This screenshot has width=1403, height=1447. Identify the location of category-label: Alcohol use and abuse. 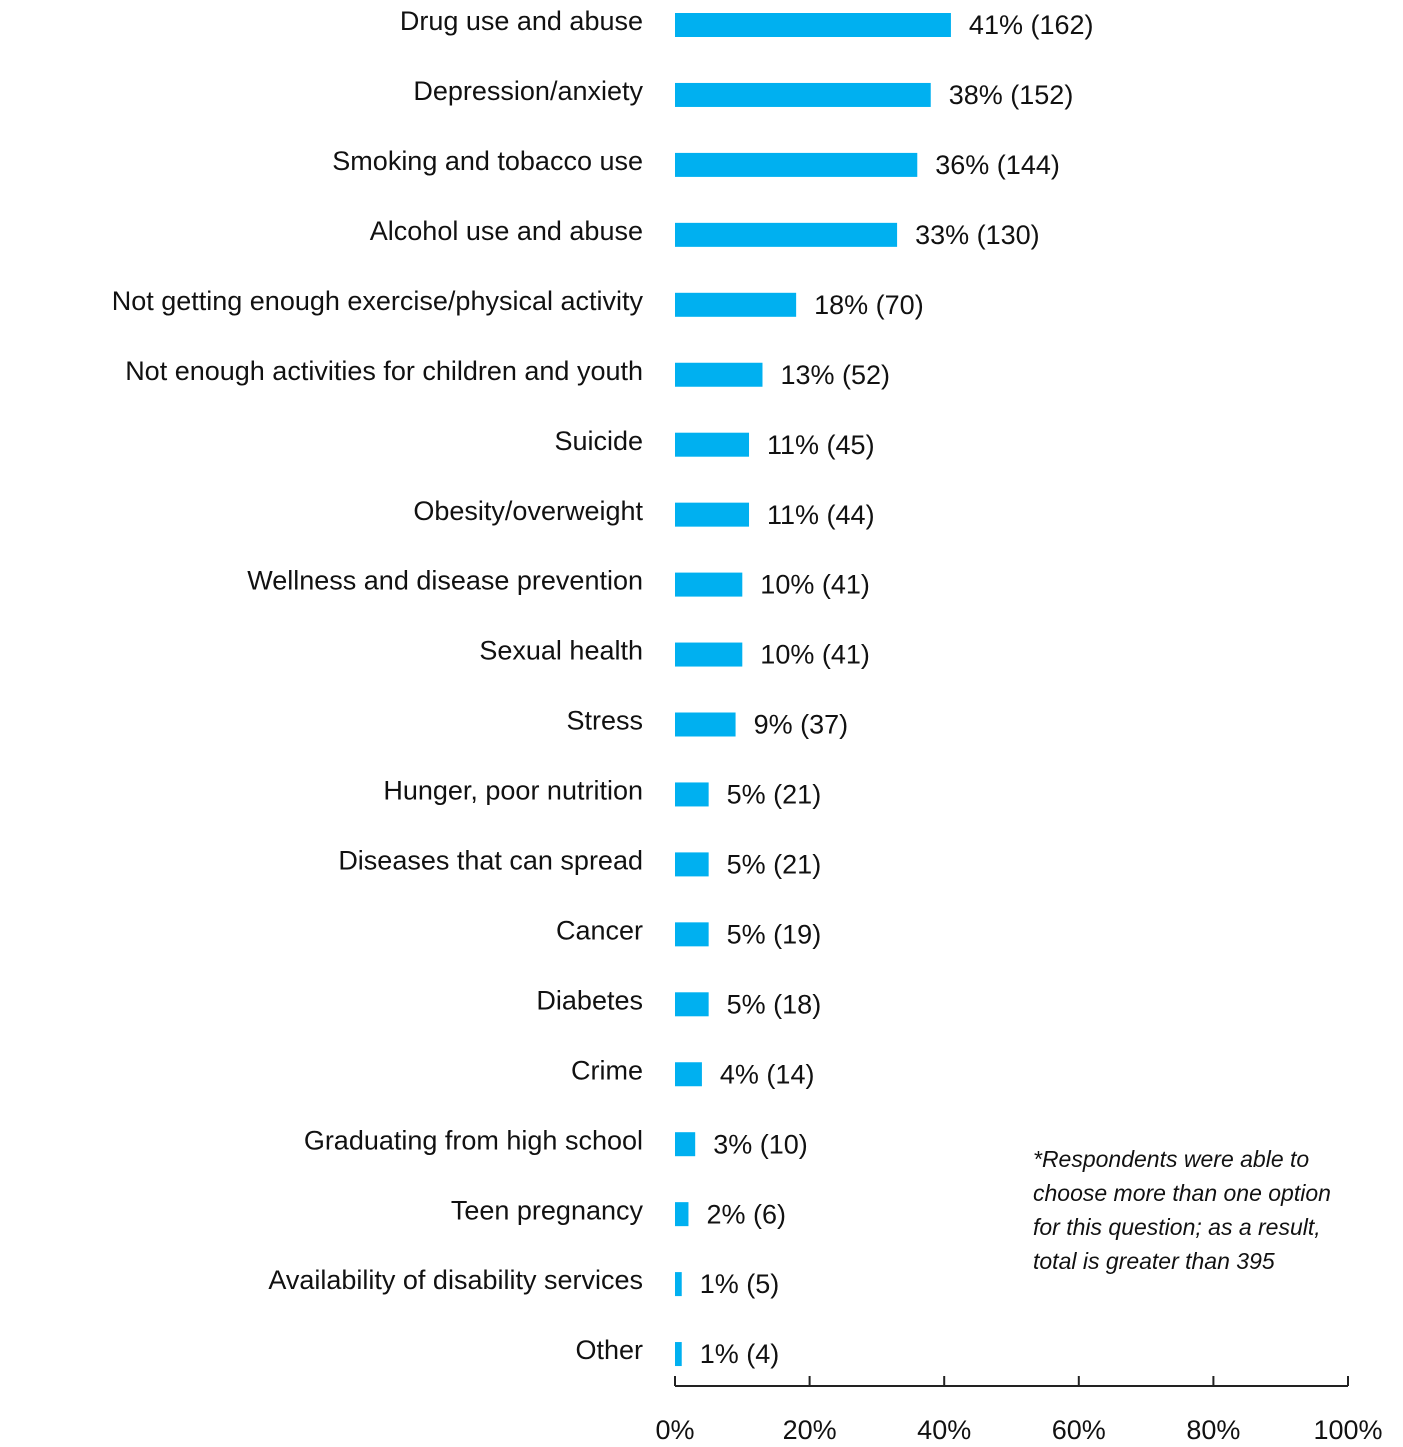
(506, 231).